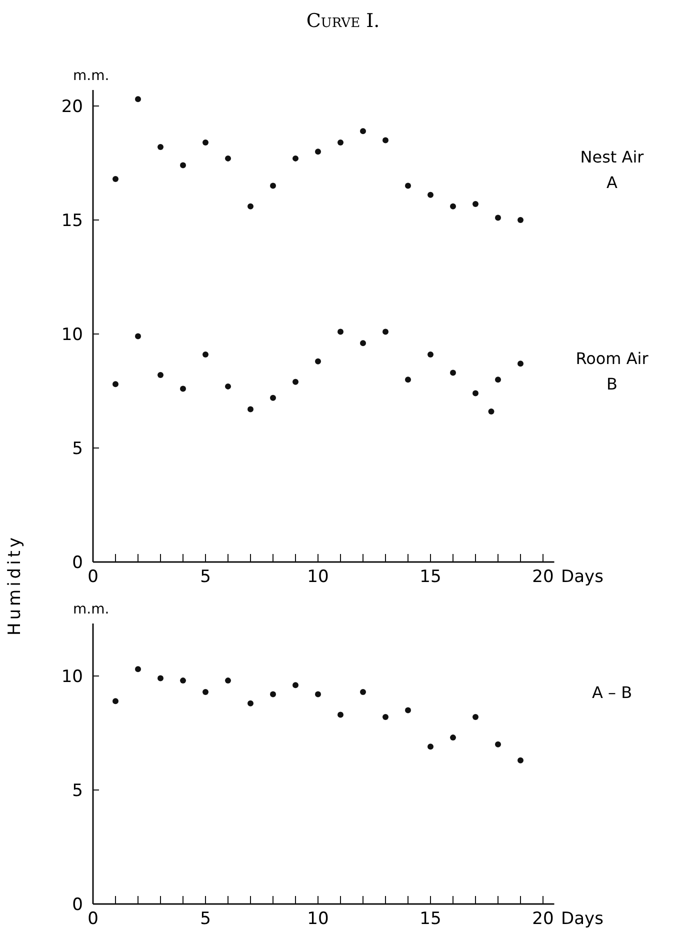 This screenshot has width=686, height=935. Describe the element at coordinates (72, 106) in the screenshot. I see `y-tick-label: 20` at that location.